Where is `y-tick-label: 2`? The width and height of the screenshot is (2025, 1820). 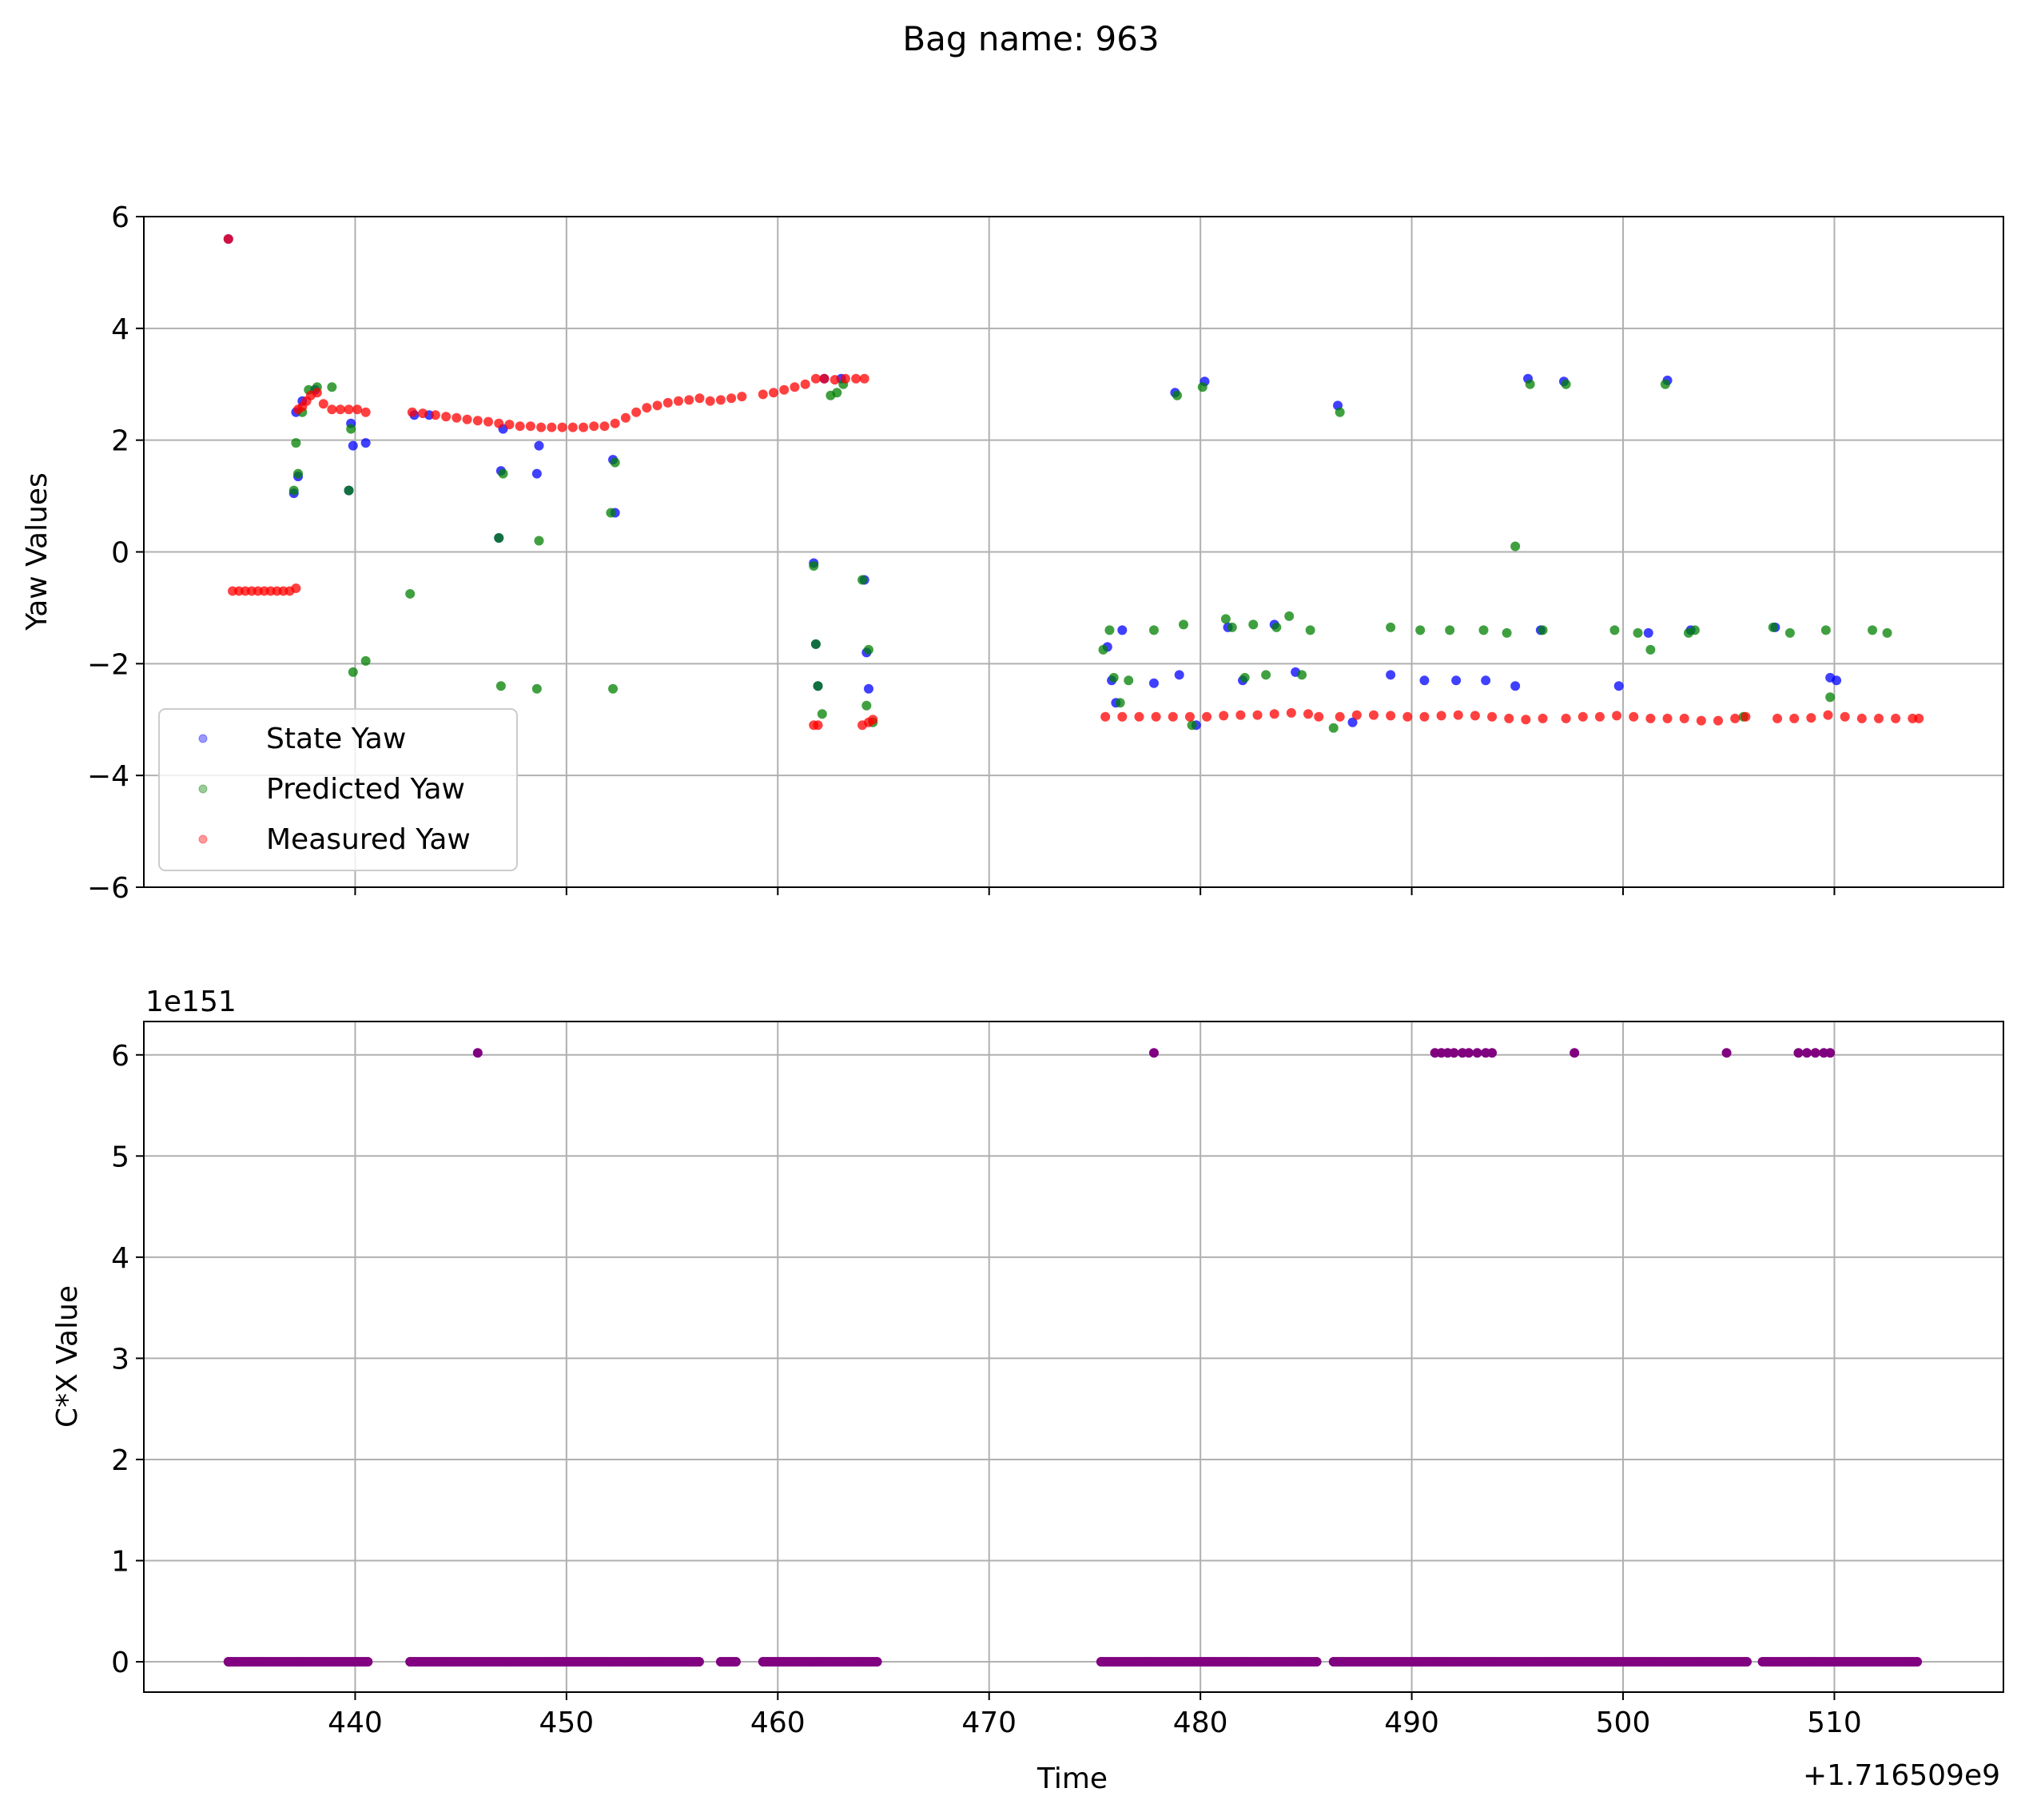 y-tick-label: 2 is located at coordinates (120, 1460).